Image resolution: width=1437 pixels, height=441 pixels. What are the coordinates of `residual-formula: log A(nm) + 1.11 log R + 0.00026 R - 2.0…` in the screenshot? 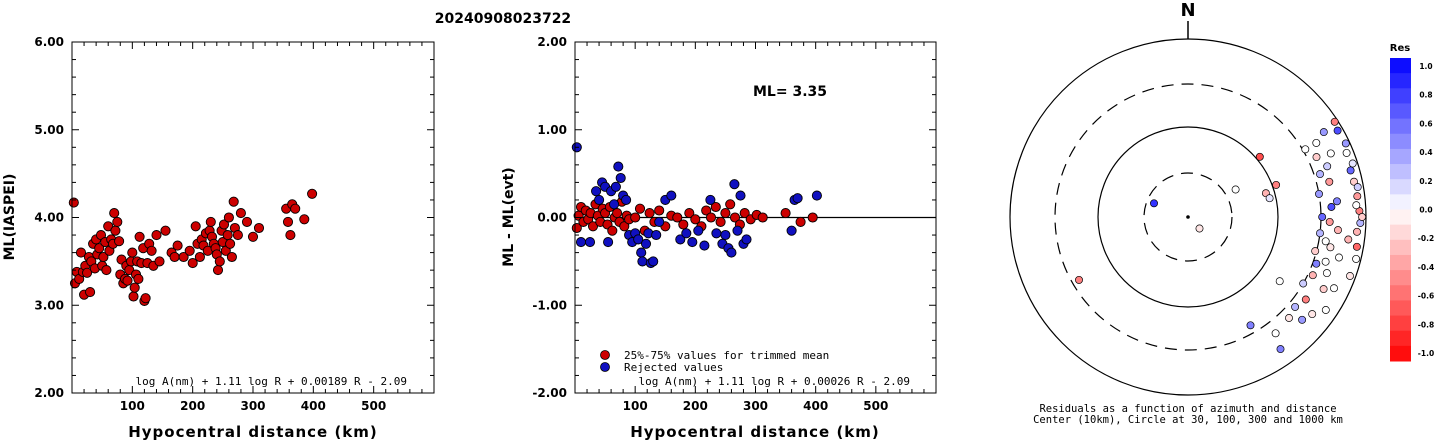 It's located at (774, 381).